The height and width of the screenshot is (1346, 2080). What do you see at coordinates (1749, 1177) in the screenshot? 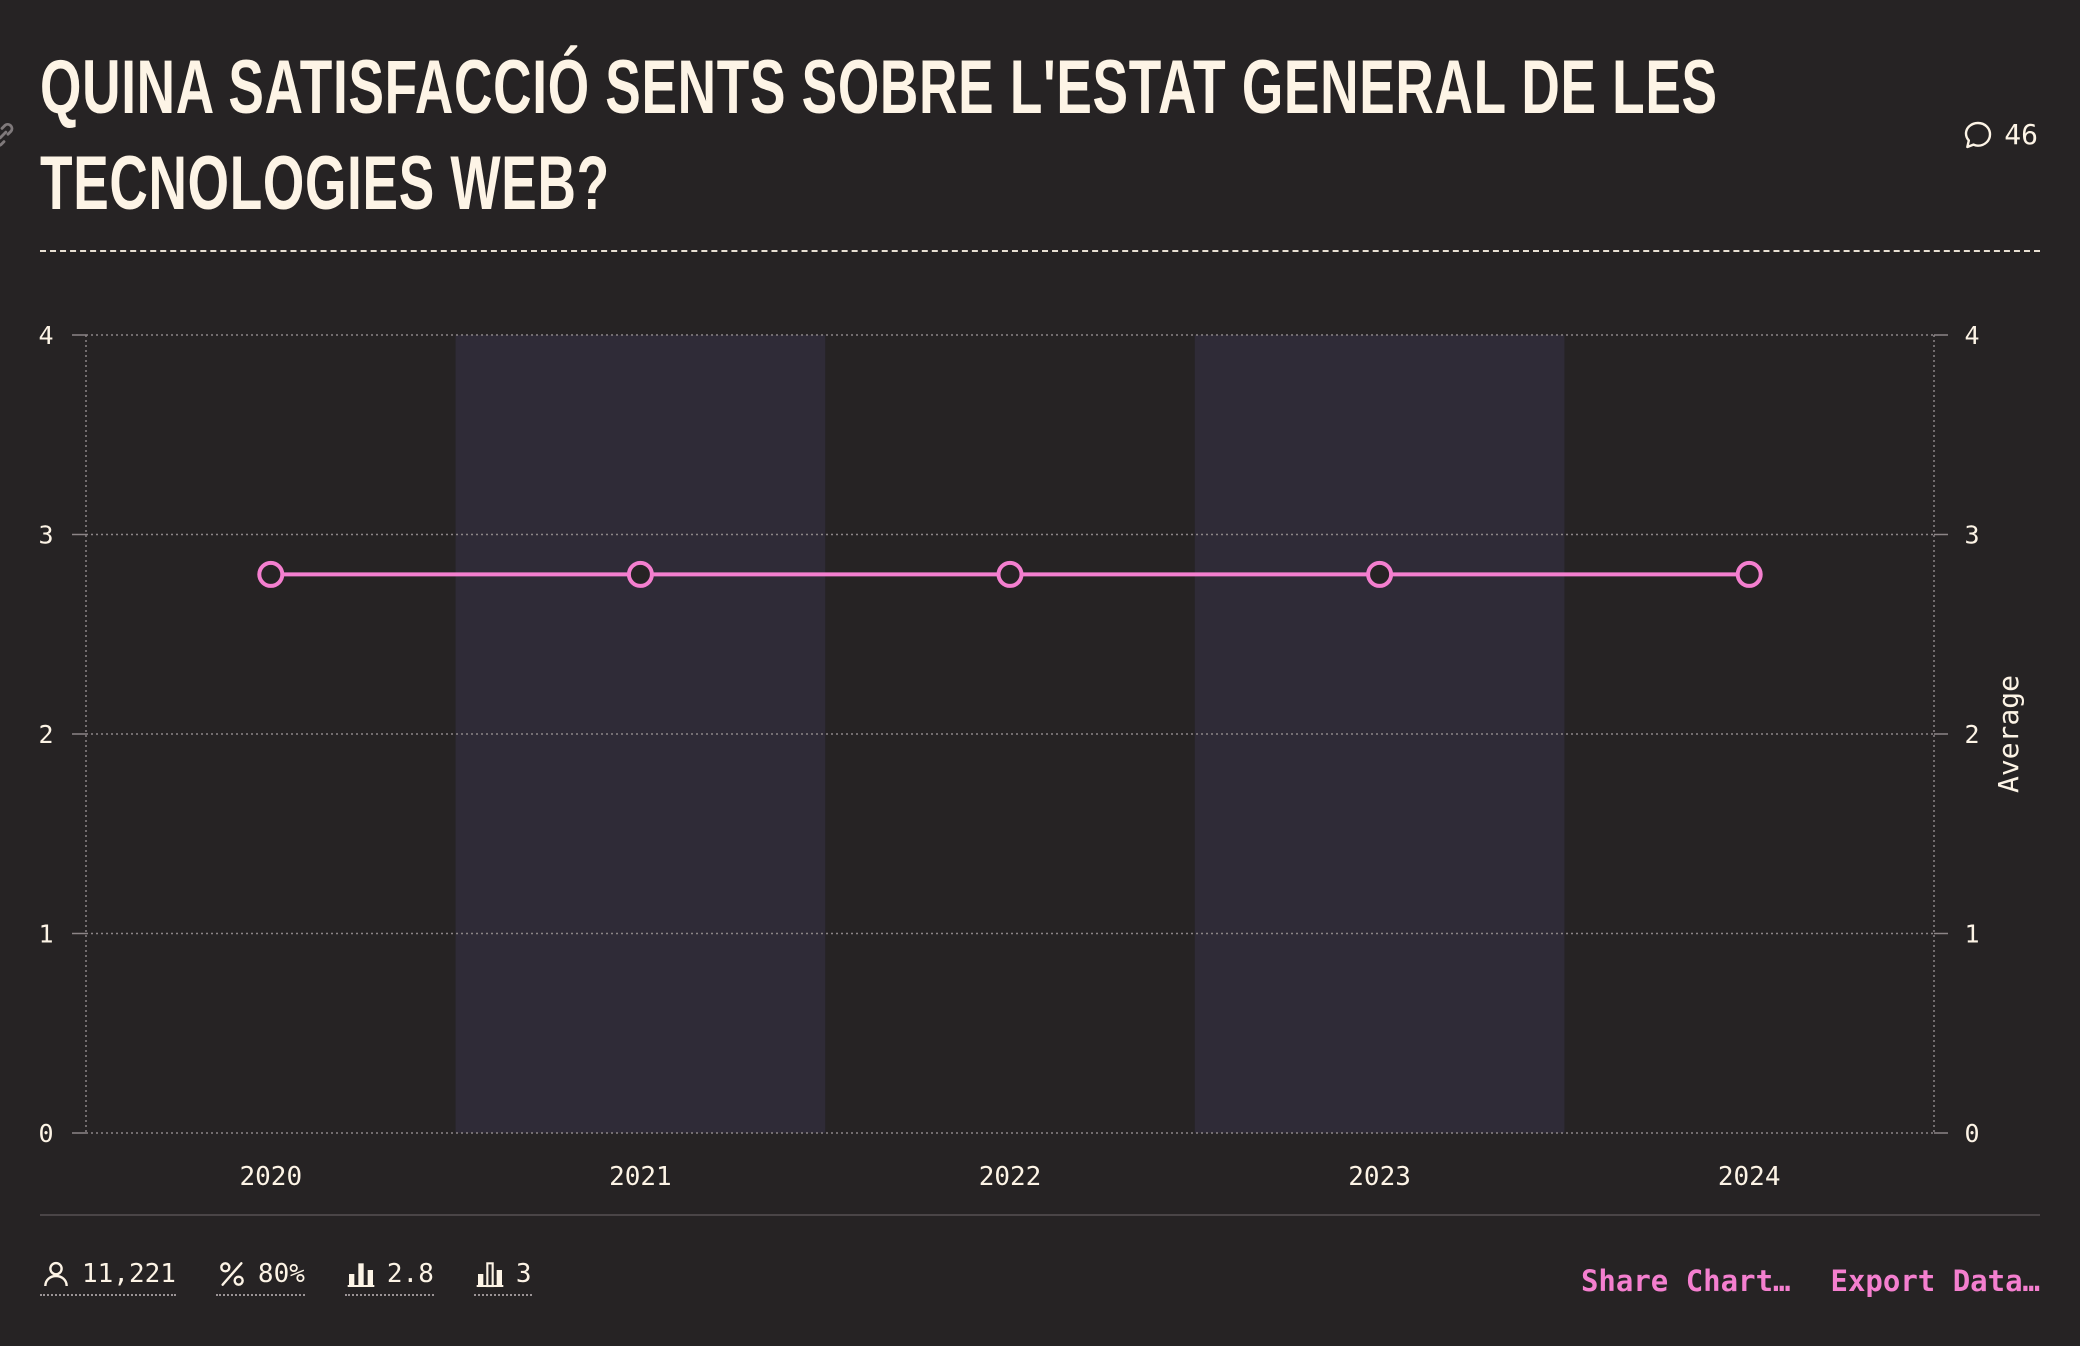
I see `x-tick-2024: 2024` at bounding box center [1749, 1177].